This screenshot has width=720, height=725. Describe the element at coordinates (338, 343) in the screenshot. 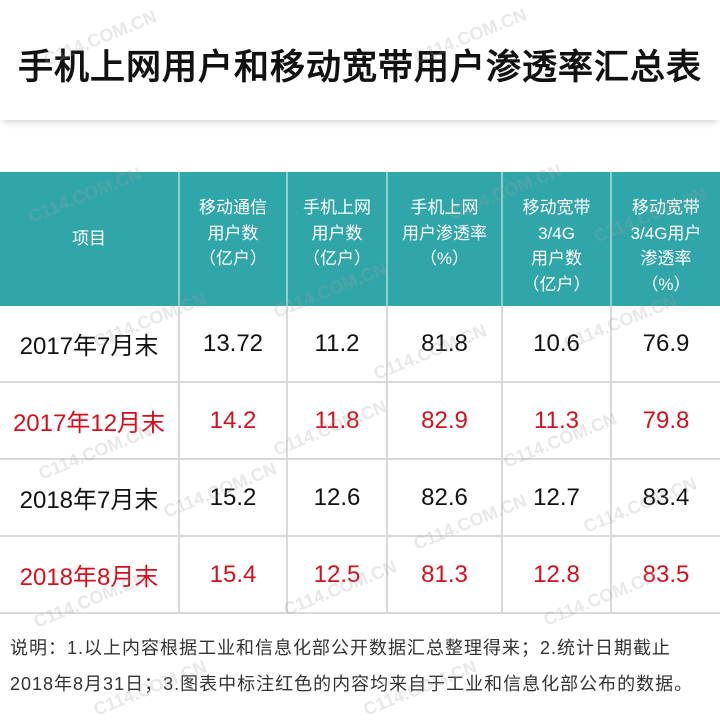

I see `cell-mobile-internet-users: 11.2` at that location.